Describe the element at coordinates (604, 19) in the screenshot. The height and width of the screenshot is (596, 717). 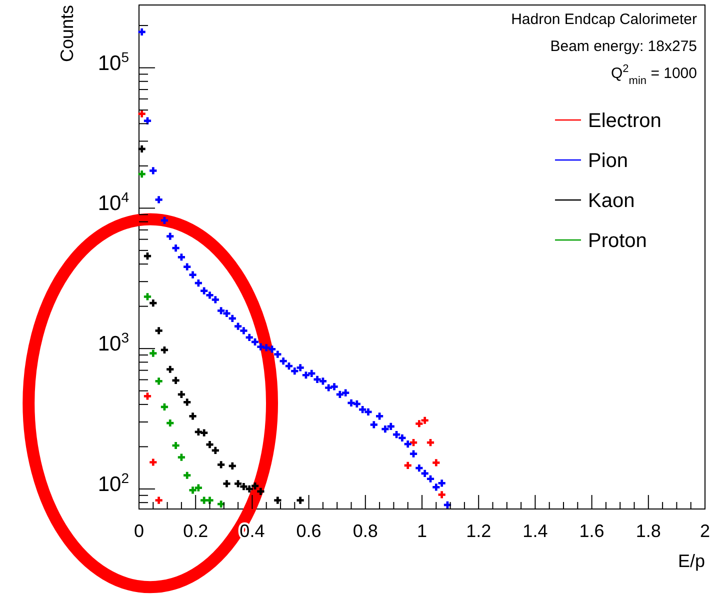
I see `annotation: Hadron Endcap Calorimeter` at that location.